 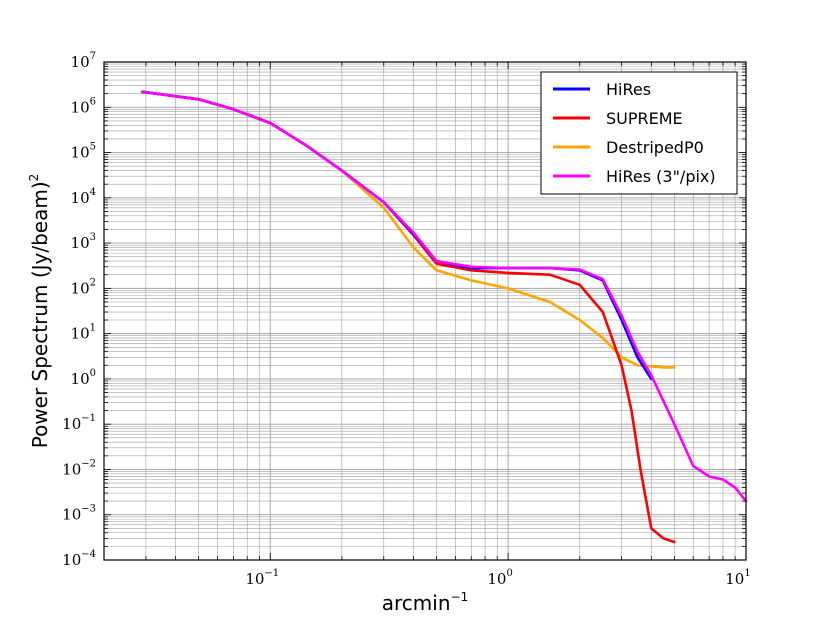 What do you see at coordinates (83, 197) in the screenshot?
I see `y-tick-label: 10⁴` at bounding box center [83, 197].